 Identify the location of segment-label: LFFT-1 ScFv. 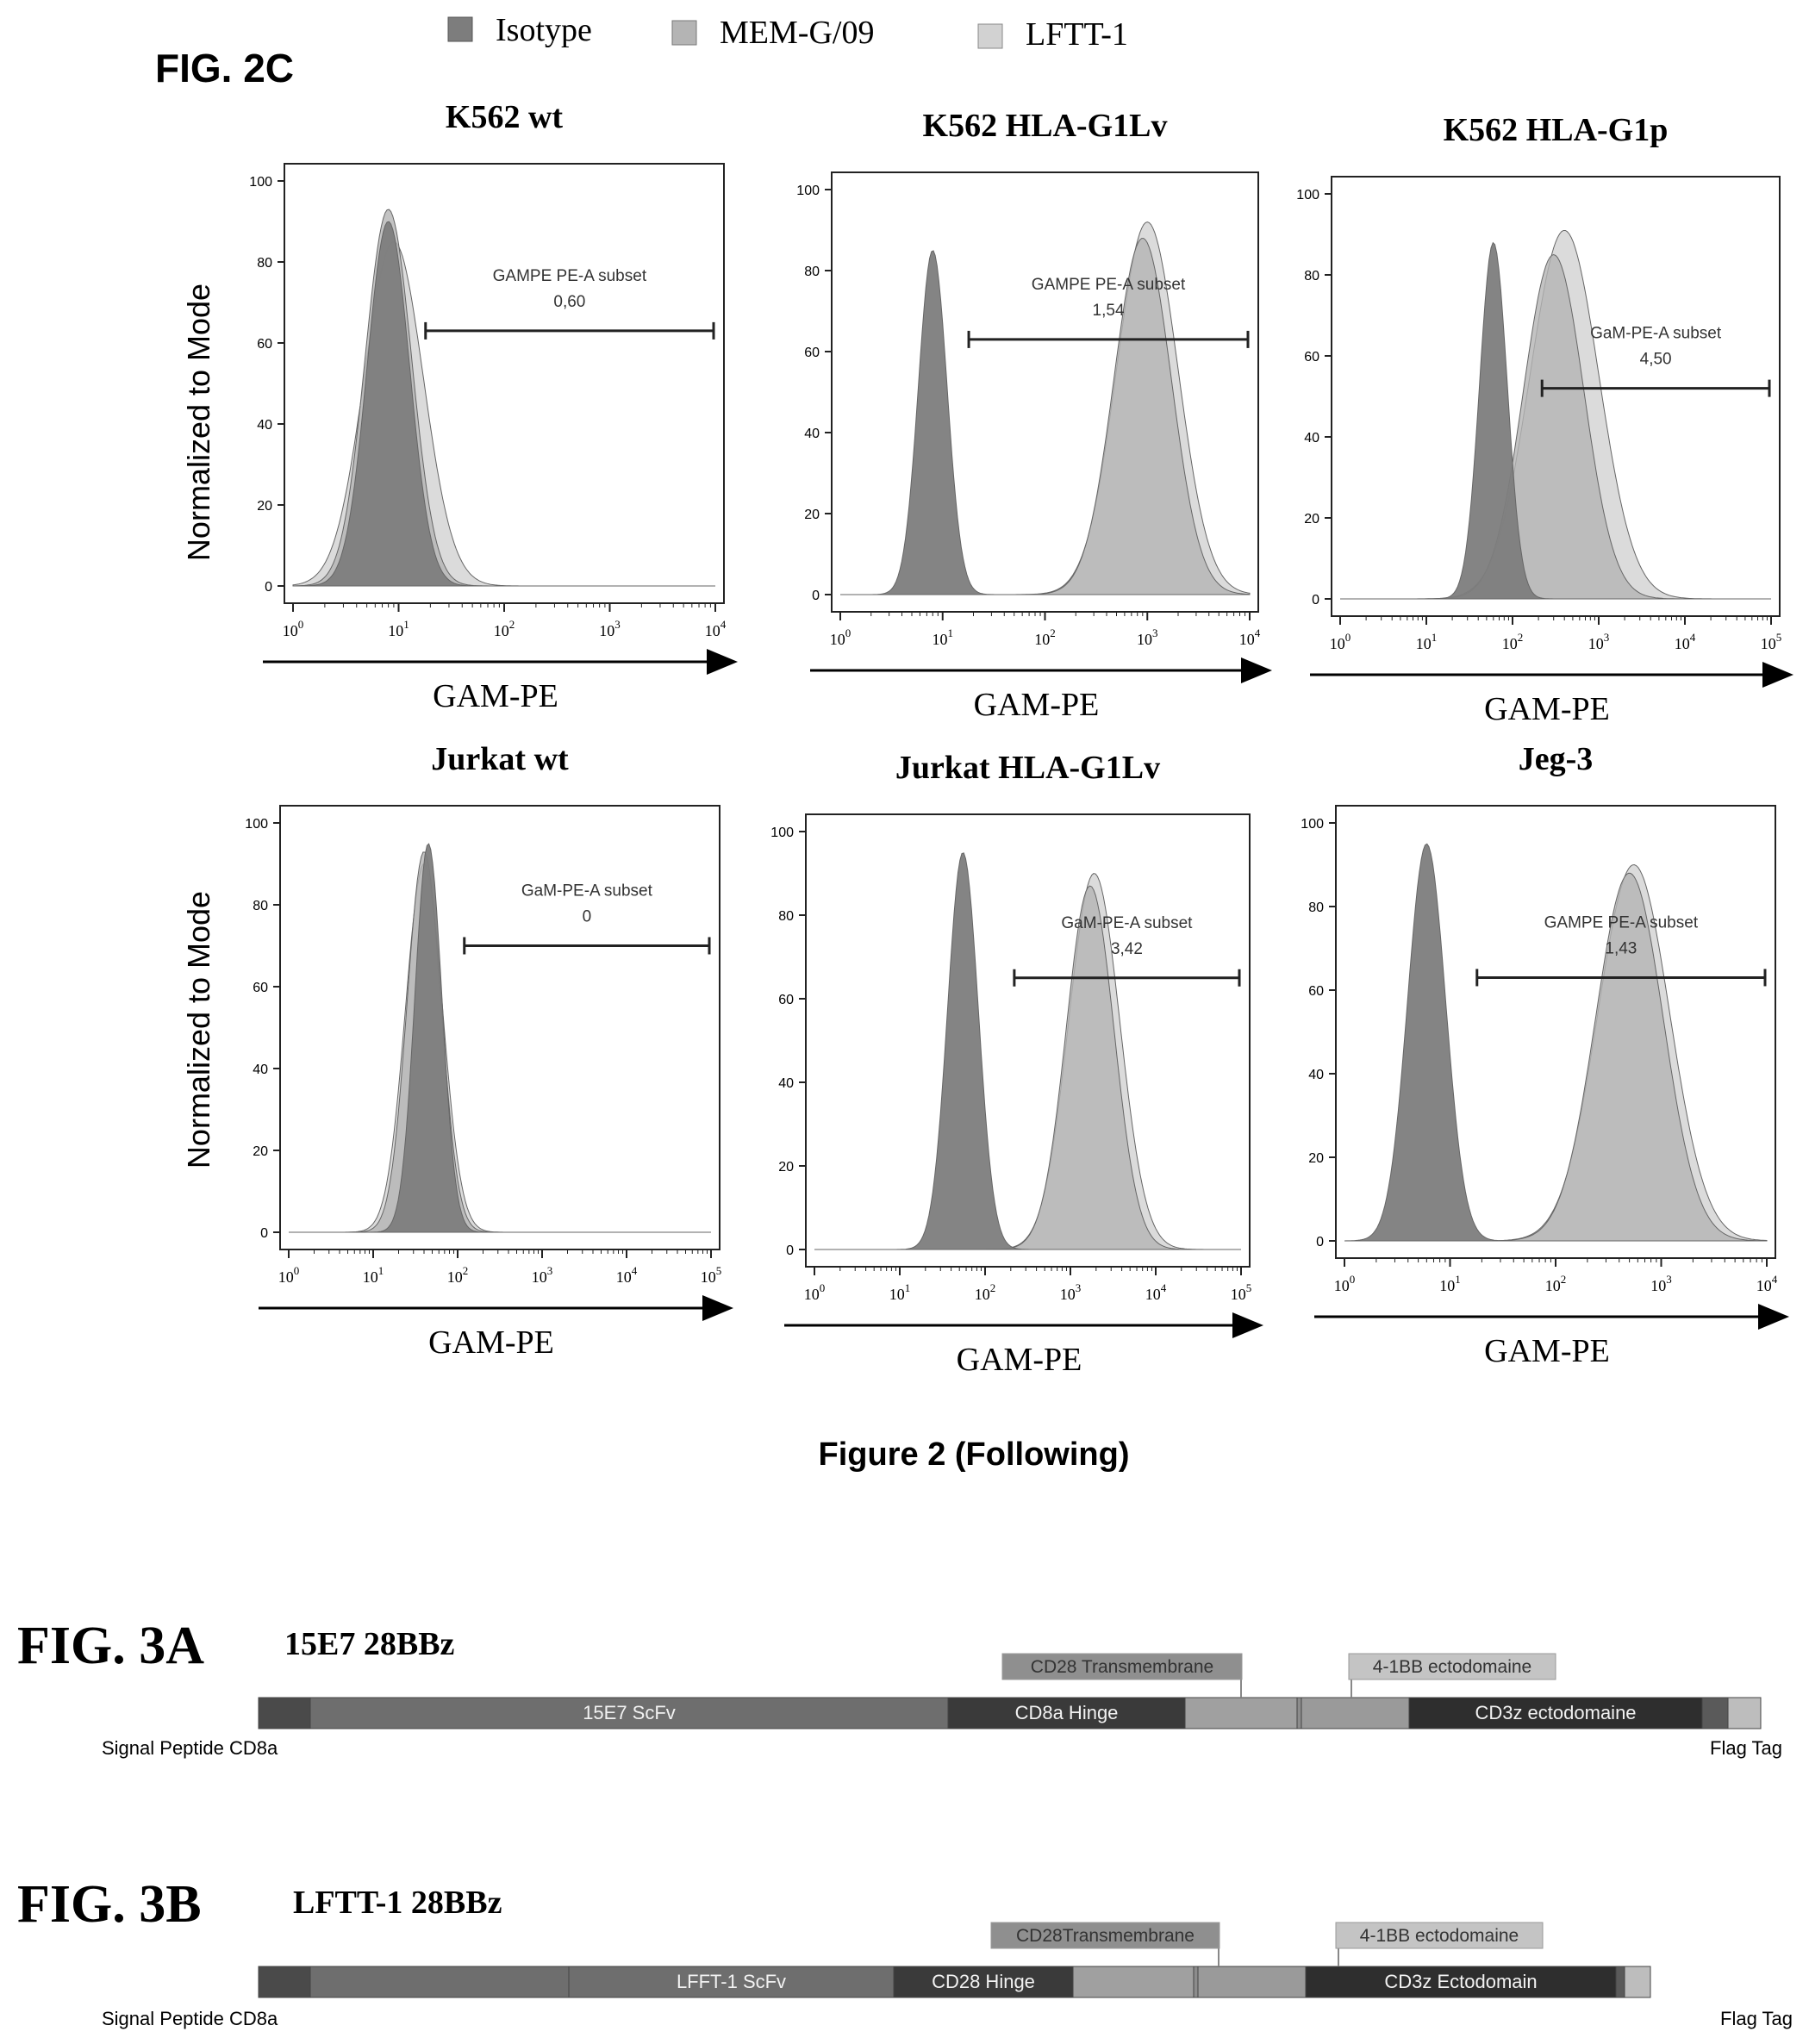
(731, 1982).